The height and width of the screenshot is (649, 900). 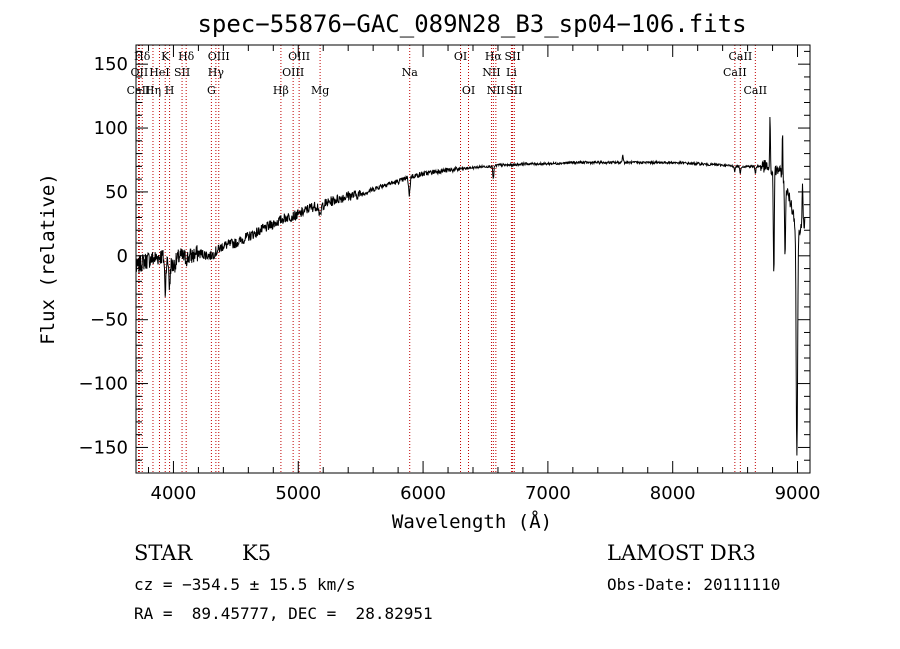 What do you see at coordinates (116, 192) in the screenshot?
I see `y-tick-label: 50` at bounding box center [116, 192].